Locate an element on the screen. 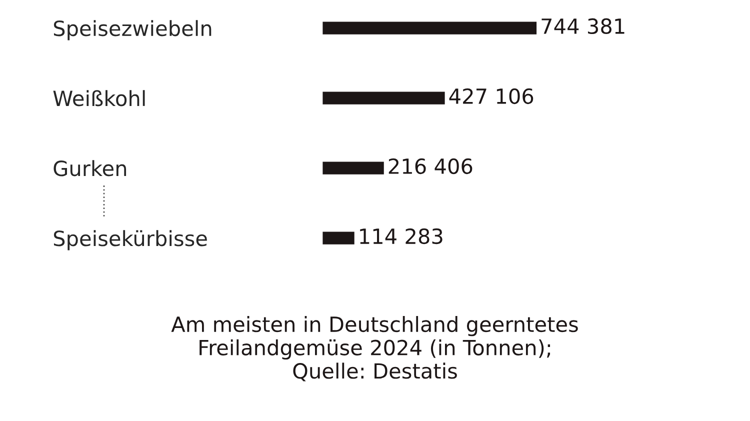 This screenshot has height=421, width=750. text: Am meisten in Deutschland geerntetes Freilandgemüse 2024 (in Tonnen); Quelle: Destatis is located at coordinates (374, 349).